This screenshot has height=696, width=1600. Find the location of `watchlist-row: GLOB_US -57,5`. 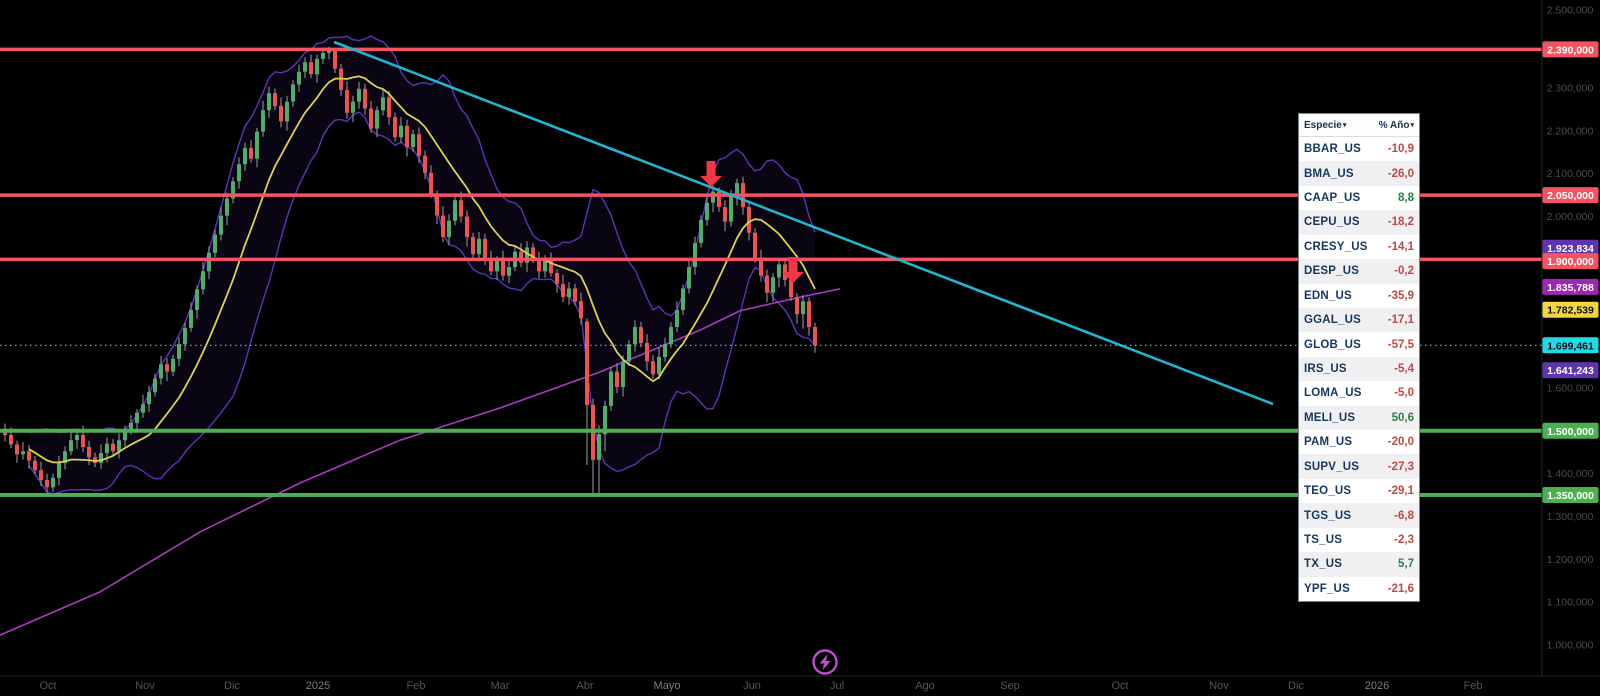

watchlist-row: GLOB_US -57,5 is located at coordinates (1359, 344).